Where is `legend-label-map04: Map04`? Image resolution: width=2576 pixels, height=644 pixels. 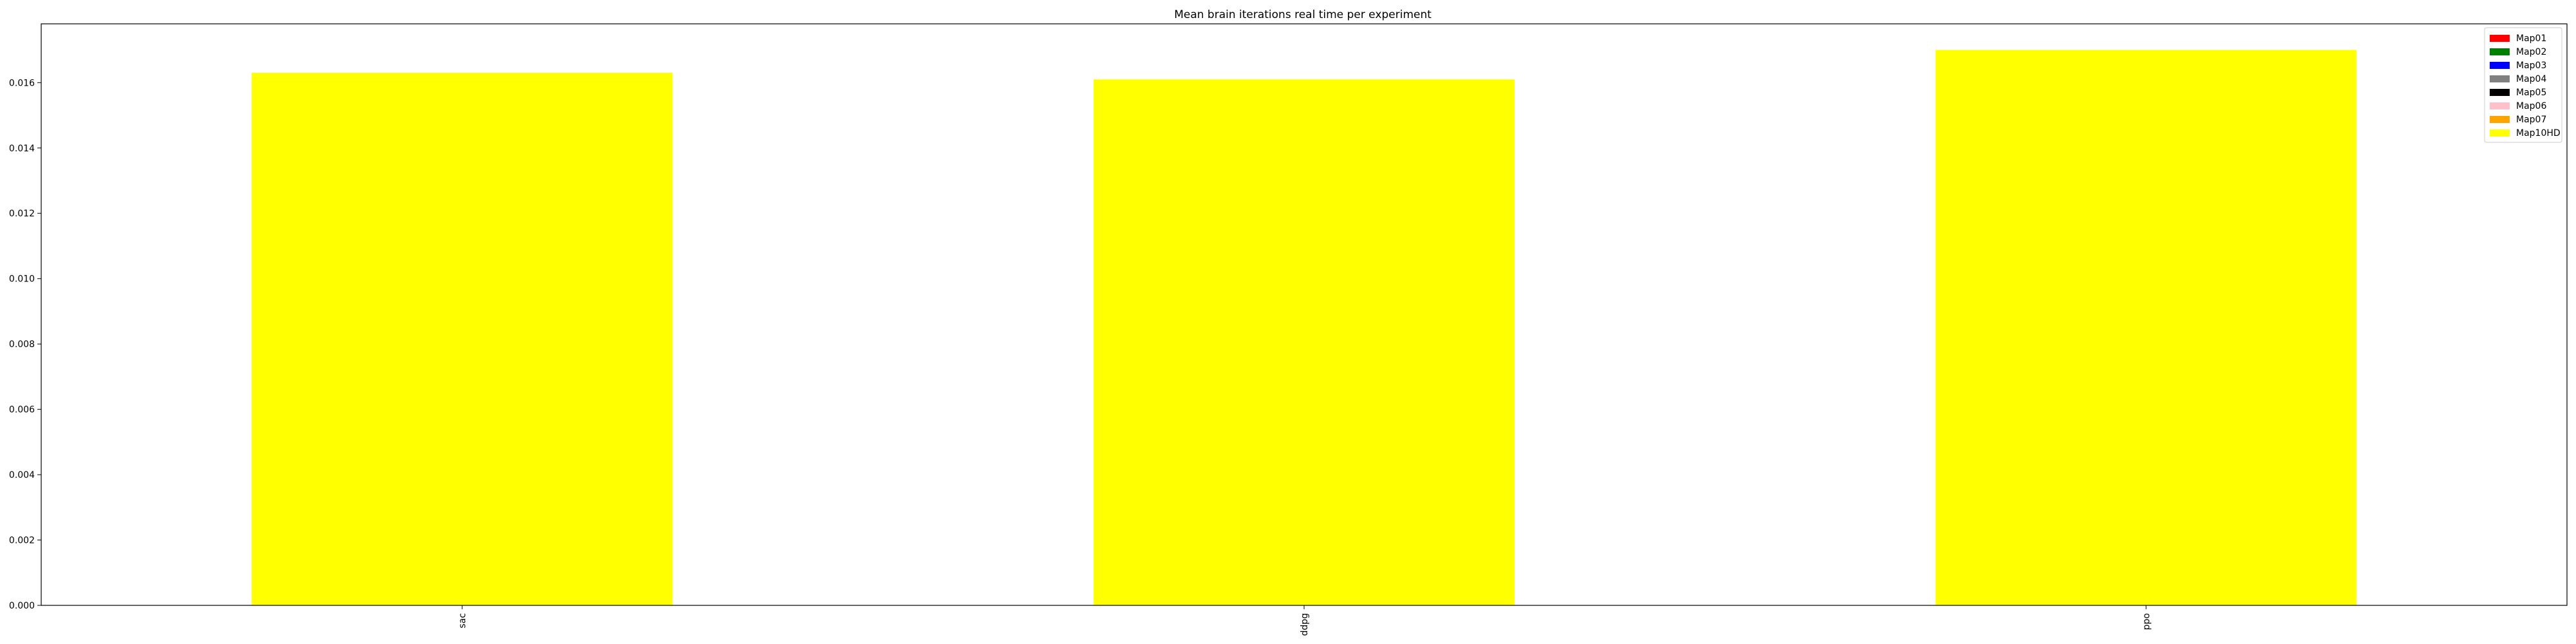
legend-label-map04: Map04 is located at coordinates (2531, 79).